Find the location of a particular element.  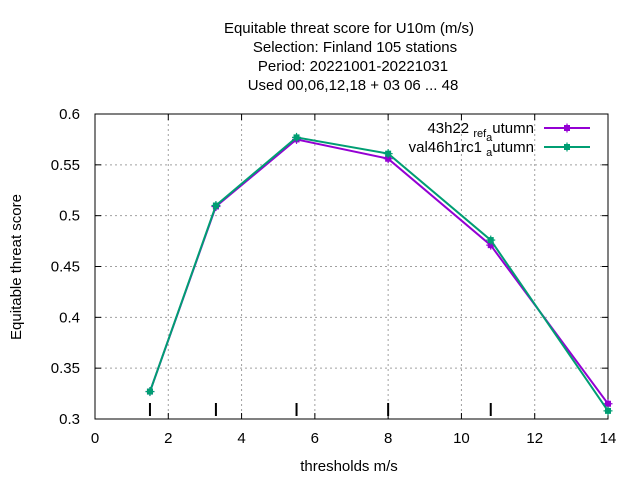

legend-label-series-2: val46h1rc1 autumn is located at coordinates (471, 149).